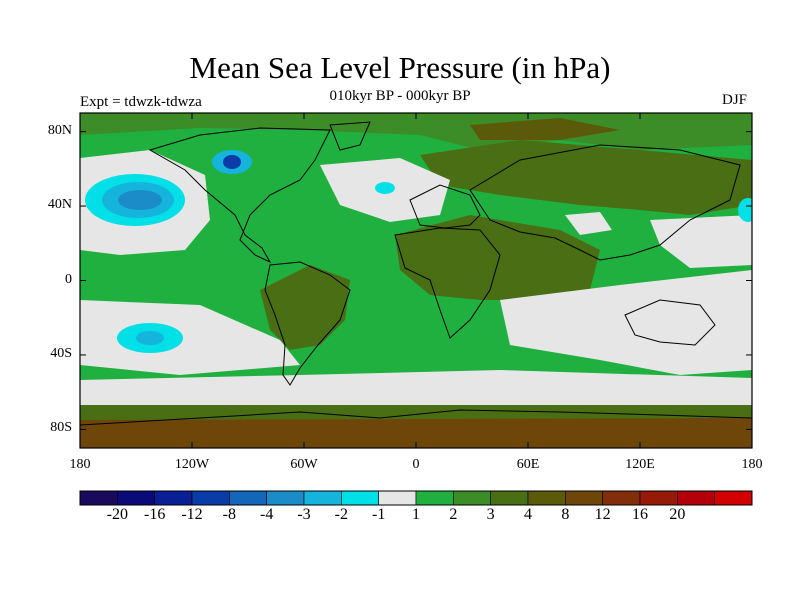  Describe the element at coordinates (640, 514) in the screenshot. I see `colorbar-label: 16` at that location.